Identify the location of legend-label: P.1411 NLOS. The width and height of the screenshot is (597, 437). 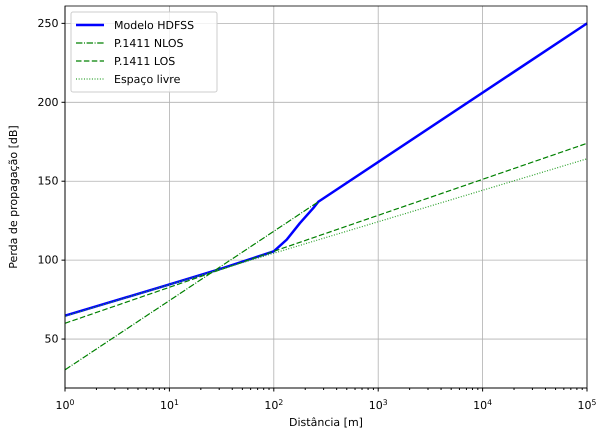
(149, 43).